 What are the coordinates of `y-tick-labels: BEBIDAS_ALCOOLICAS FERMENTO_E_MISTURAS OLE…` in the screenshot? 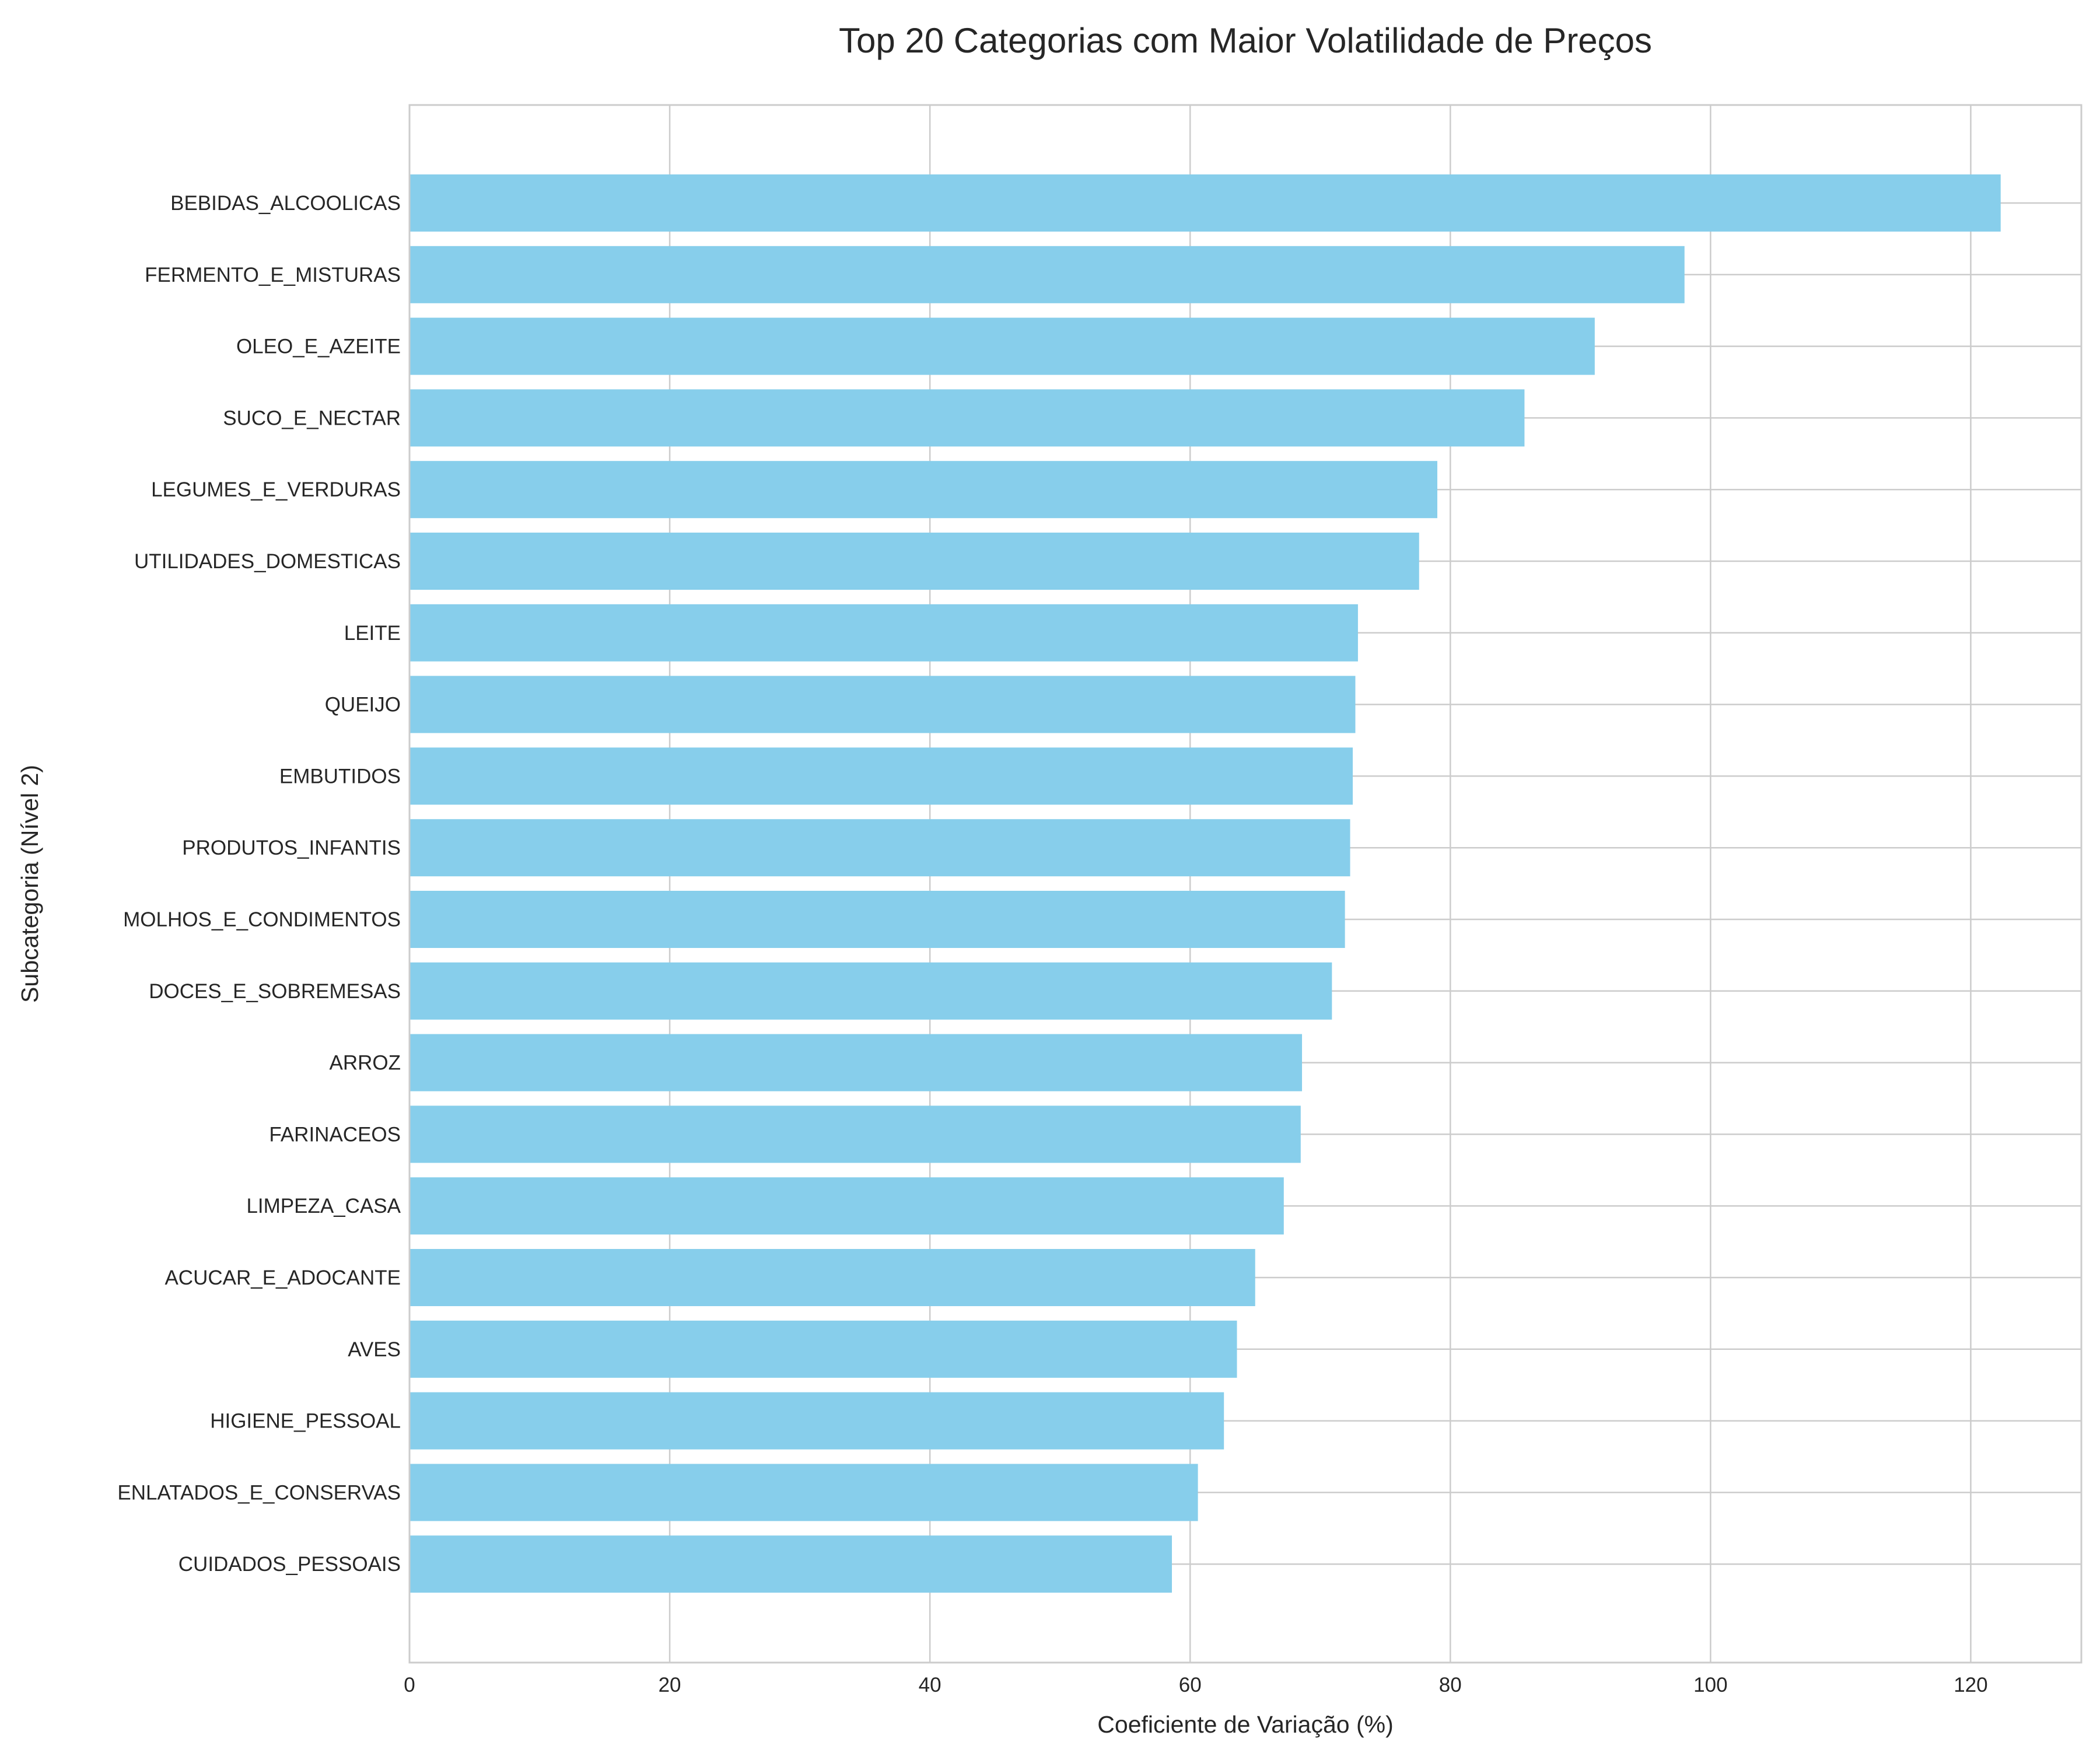 It's located at (259, 884).